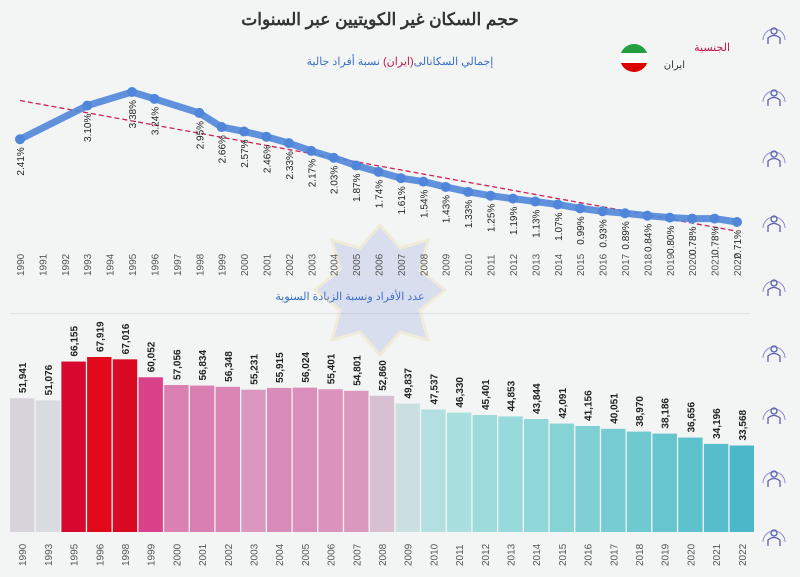 Image resolution: width=800 pixels, height=577 pixels. Describe the element at coordinates (229, 554) in the screenshot. I see `bar-x-tick: 2002` at that location.